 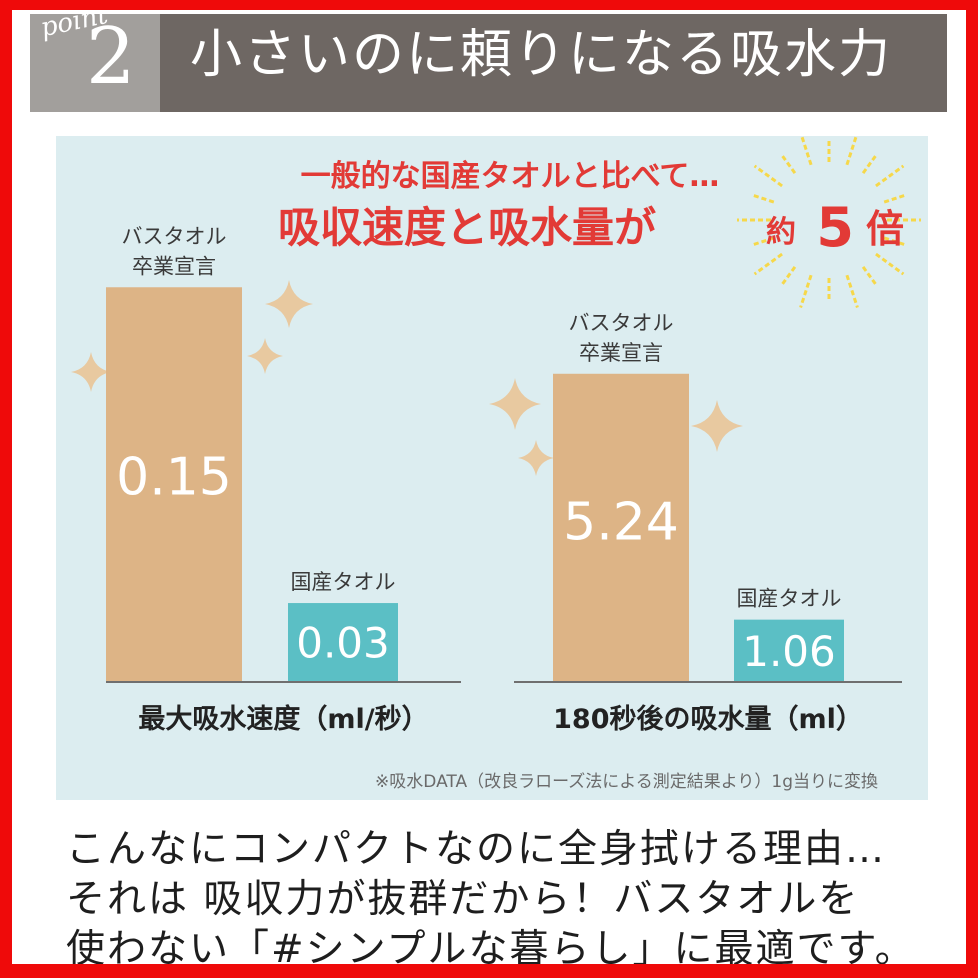 What do you see at coordinates (283, 719) in the screenshot?
I see `axis-title: 最大吸水速度（ml/秒）` at bounding box center [283, 719].